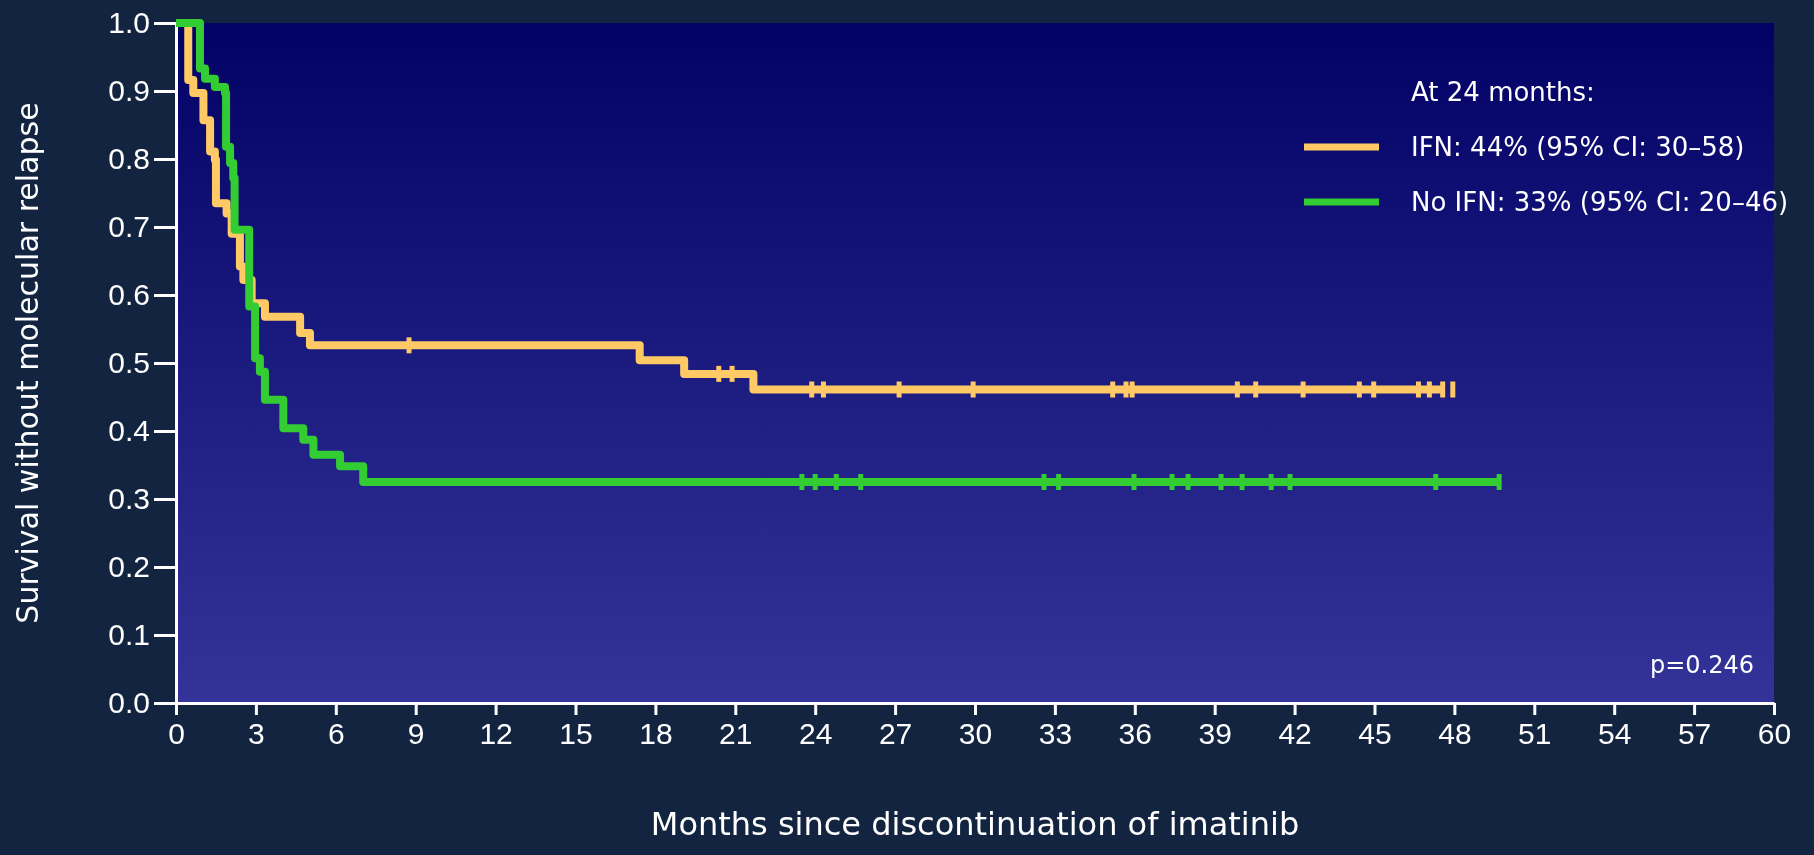 The width and height of the screenshot is (1814, 855). What do you see at coordinates (1694, 734) in the screenshot?
I see `x-tick-label: 57` at bounding box center [1694, 734].